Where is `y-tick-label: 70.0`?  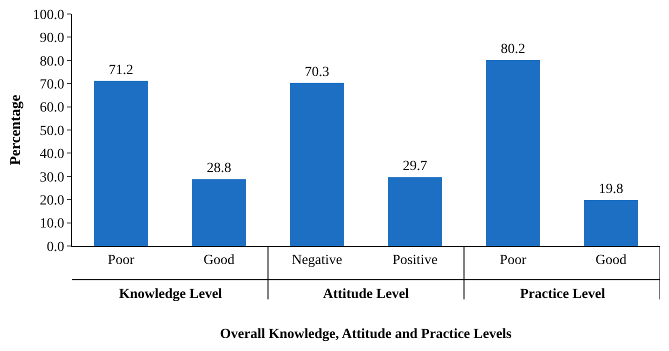 y-tick-label: 70.0 is located at coordinates (52, 85).